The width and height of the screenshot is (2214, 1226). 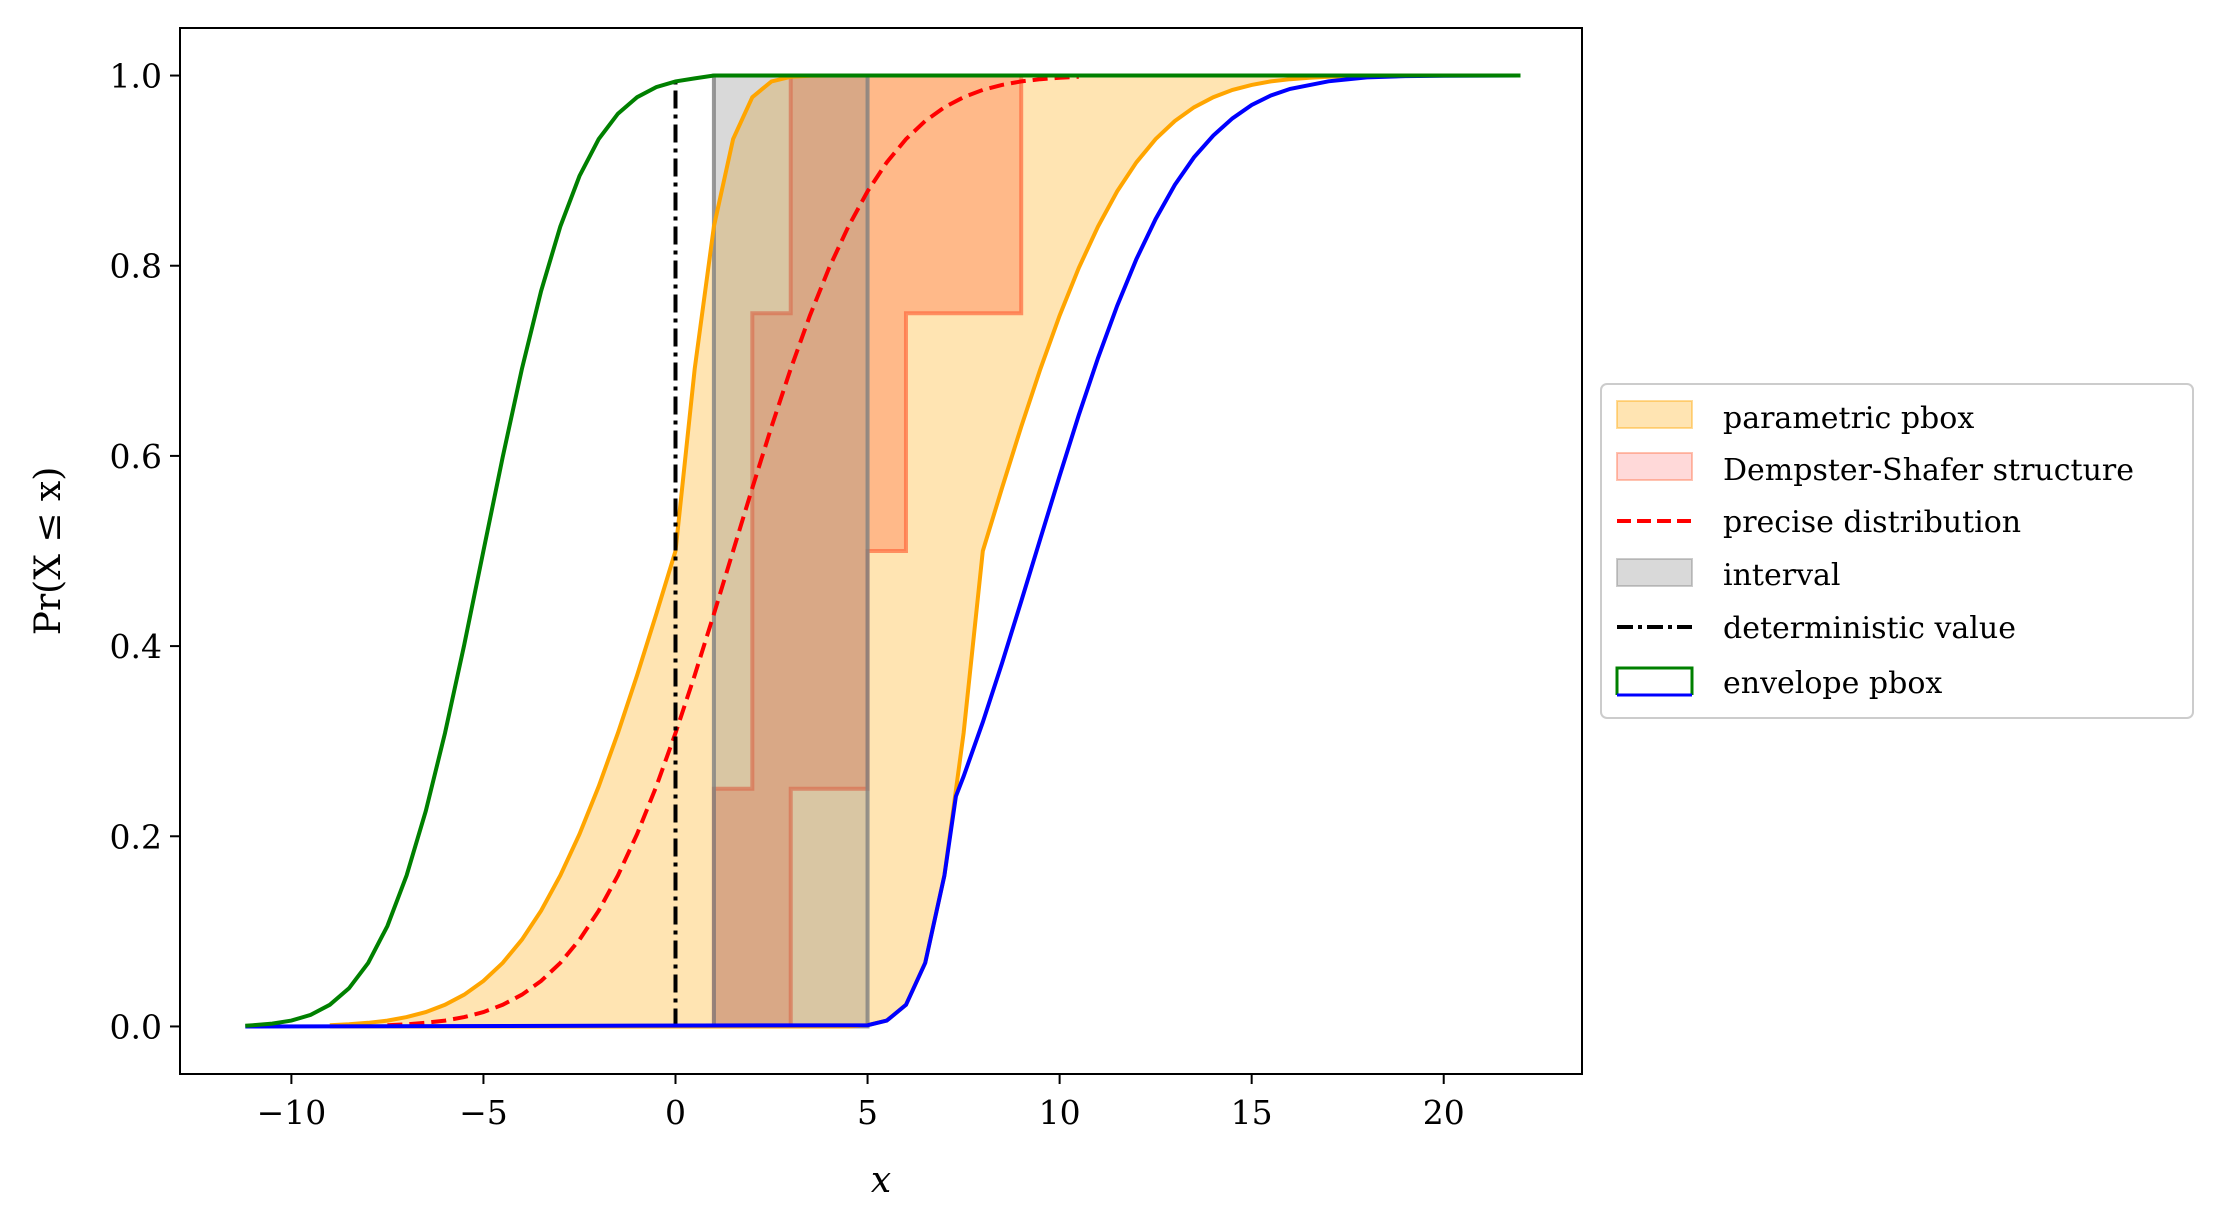 I want to click on legend-swatch-interval, so click(x=1654, y=572).